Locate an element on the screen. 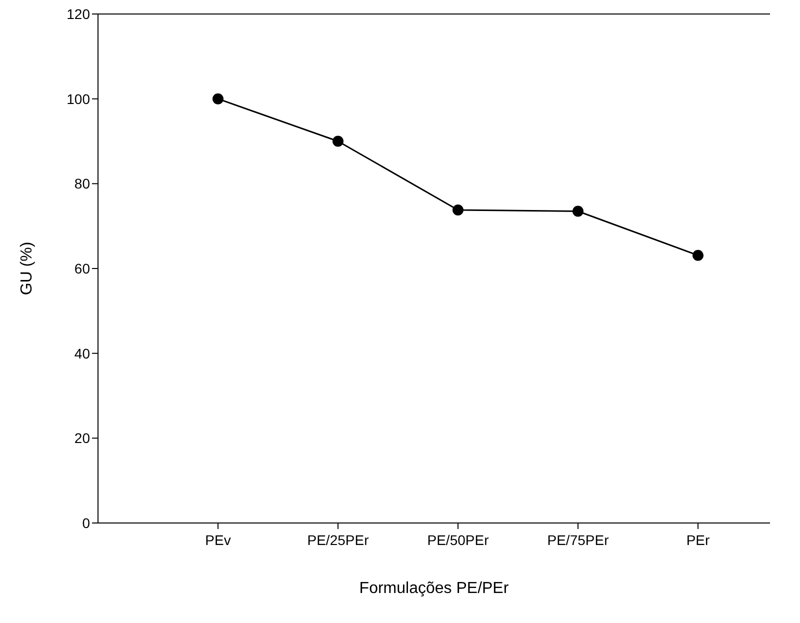 The image size is (800, 623). y-tick-label: 100 is located at coordinates (78, 98).